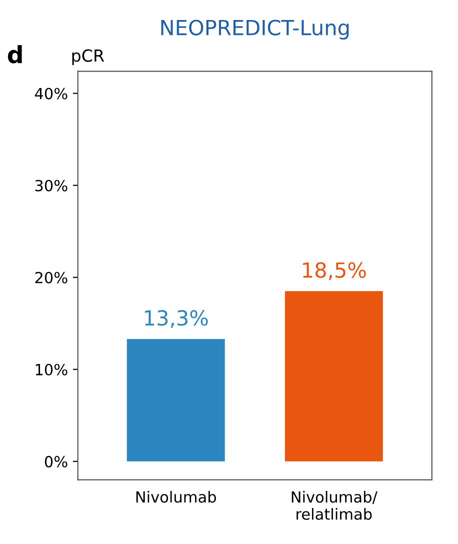 The width and height of the screenshot is (458, 544). Describe the element at coordinates (335, 505) in the screenshot. I see `x-tick-label: Nivolumab/ relatlimab` at that location.